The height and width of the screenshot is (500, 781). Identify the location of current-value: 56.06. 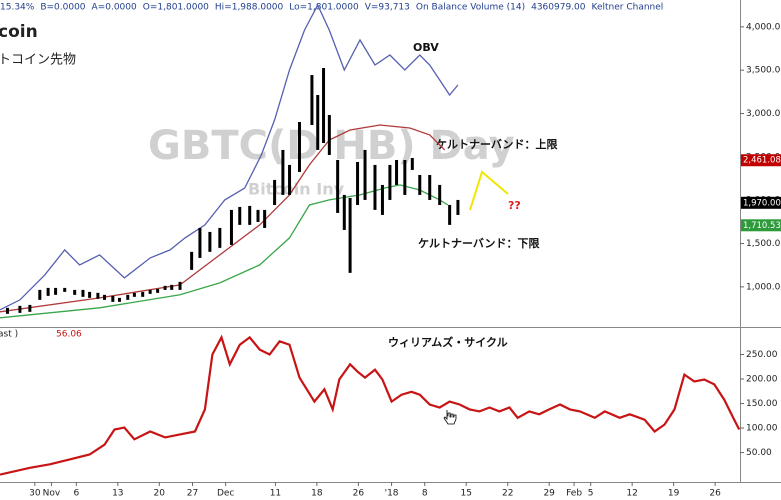
(69, 335).